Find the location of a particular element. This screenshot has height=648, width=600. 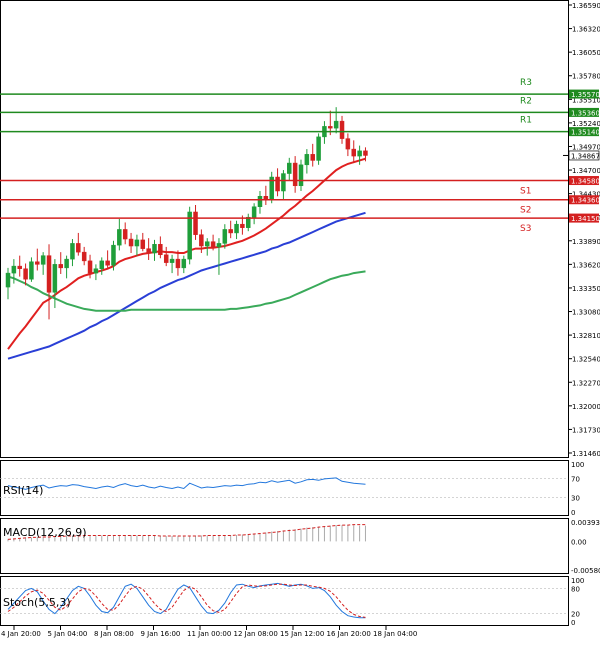

current-price: 1.34867 is located at coordinates (581, 155).